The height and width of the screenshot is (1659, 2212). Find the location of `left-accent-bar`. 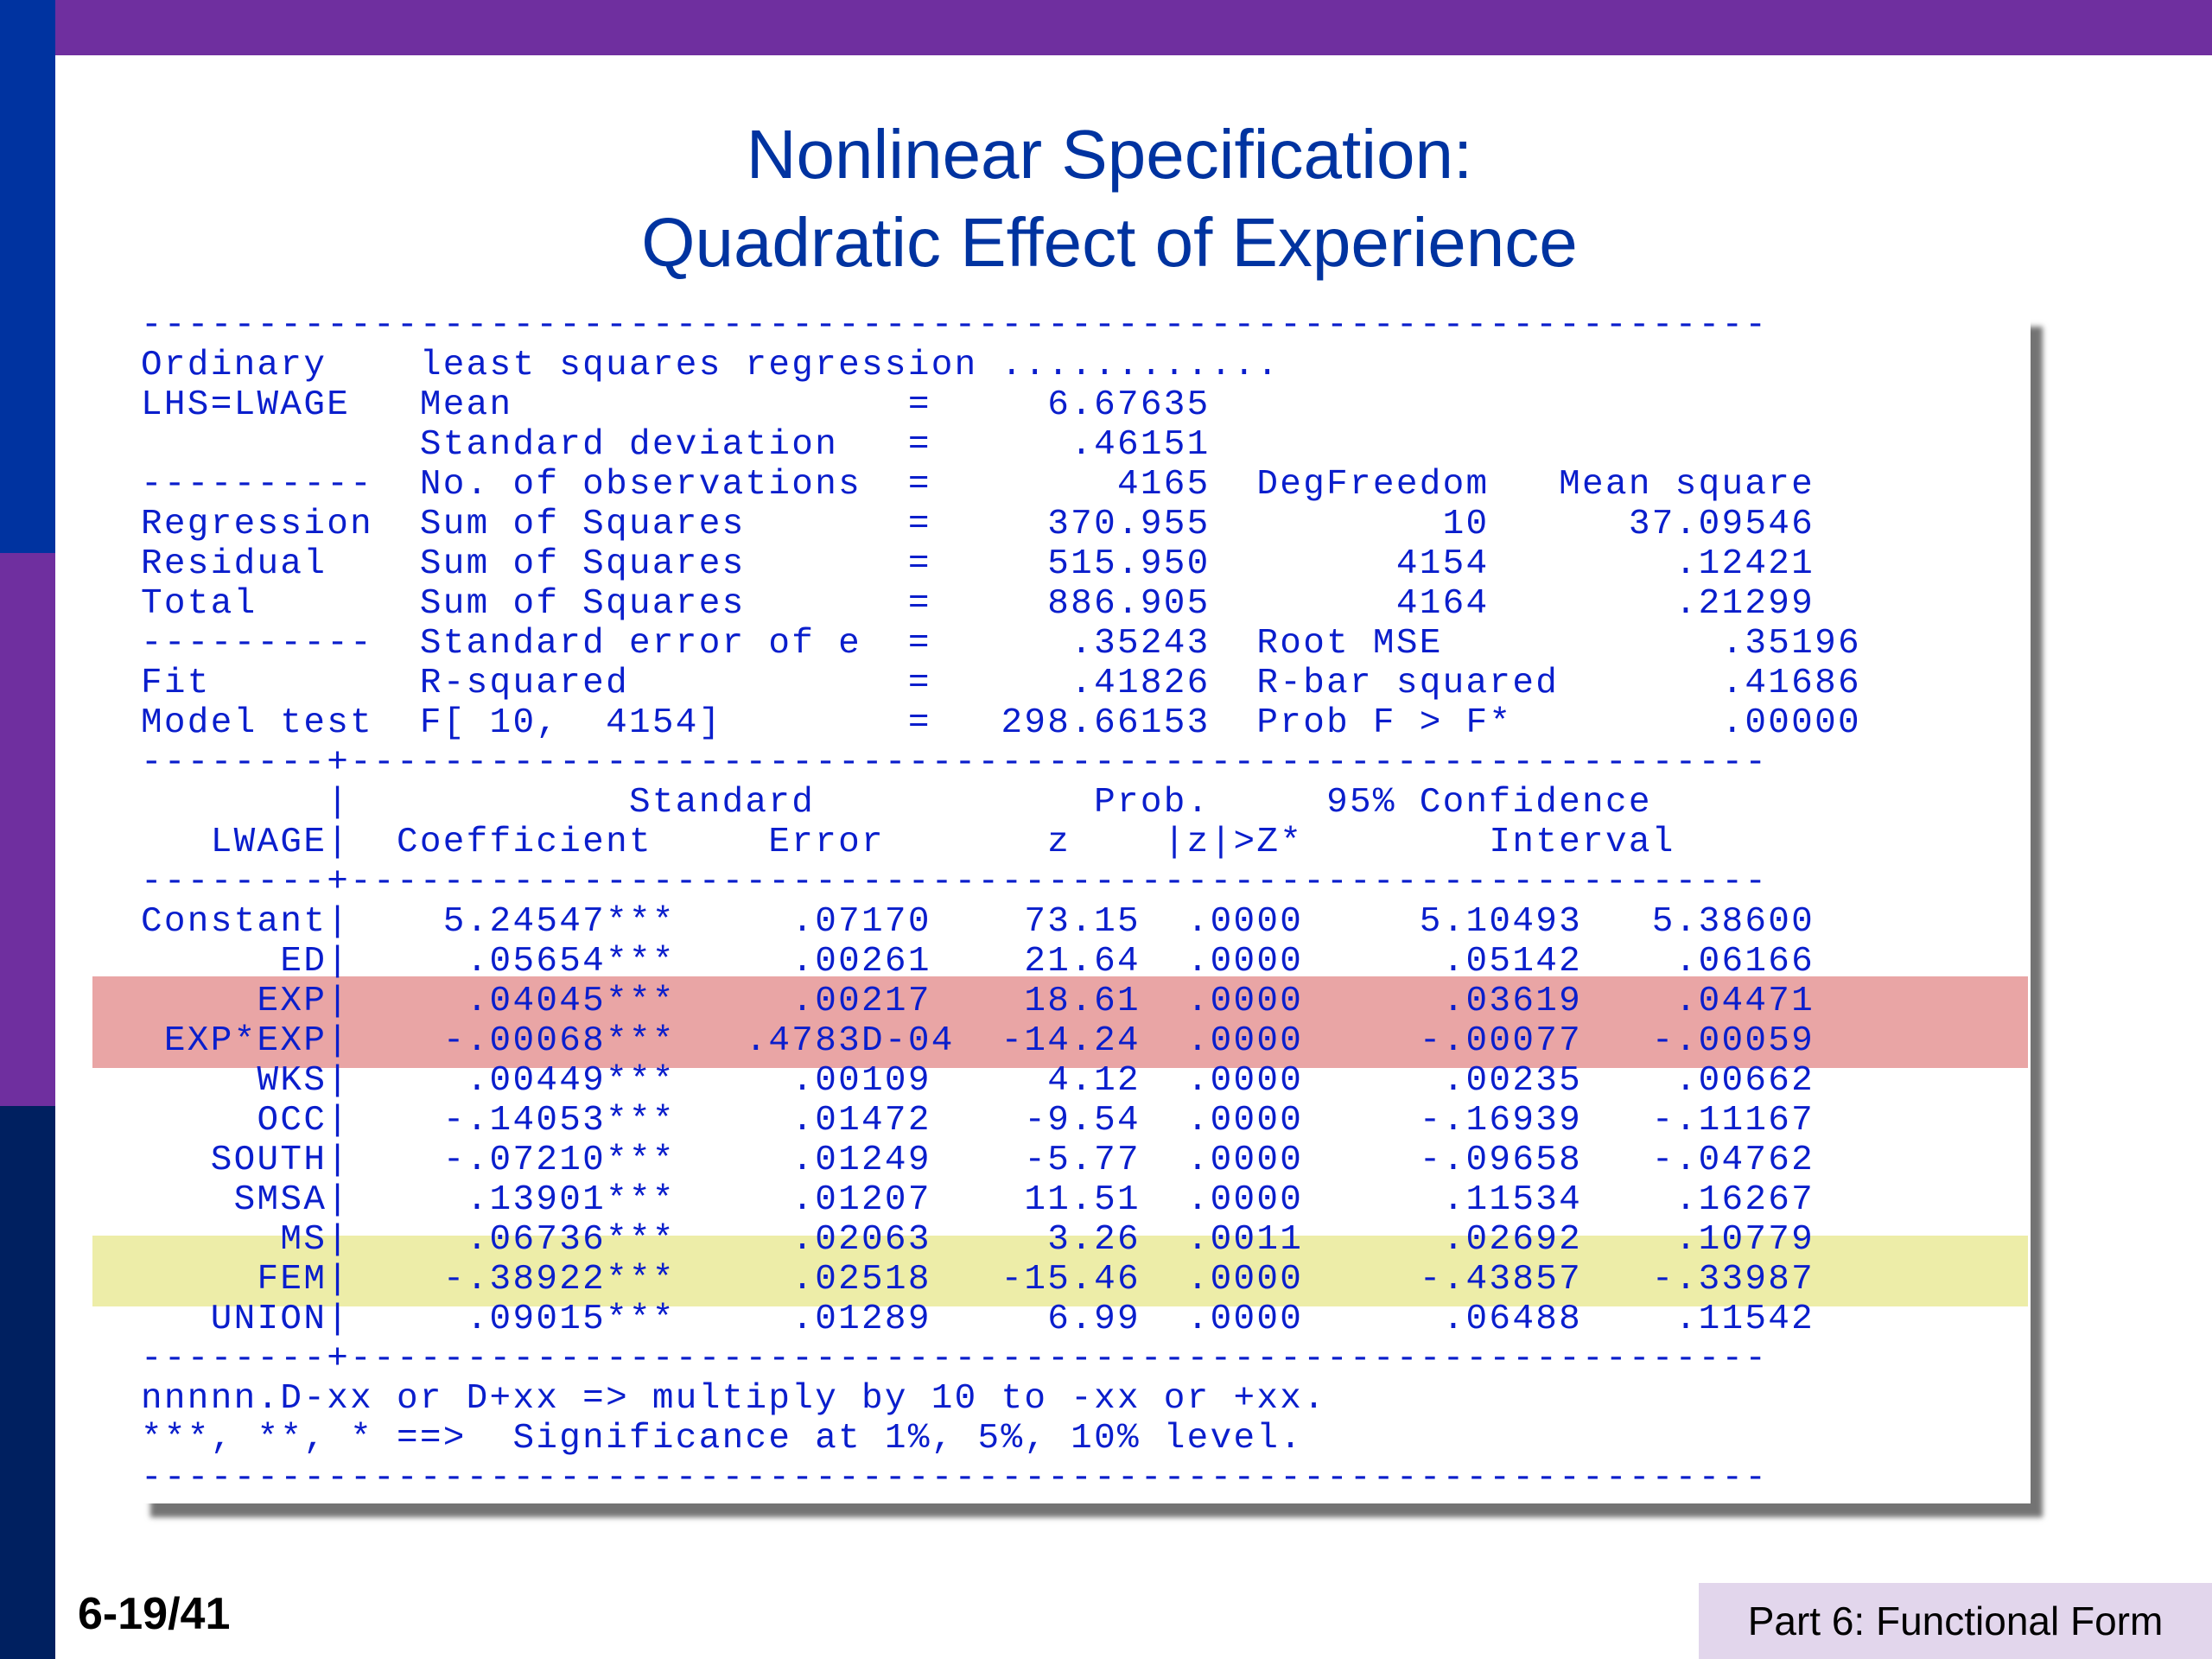

left-accent-bar is located at coordinates (27, 829).